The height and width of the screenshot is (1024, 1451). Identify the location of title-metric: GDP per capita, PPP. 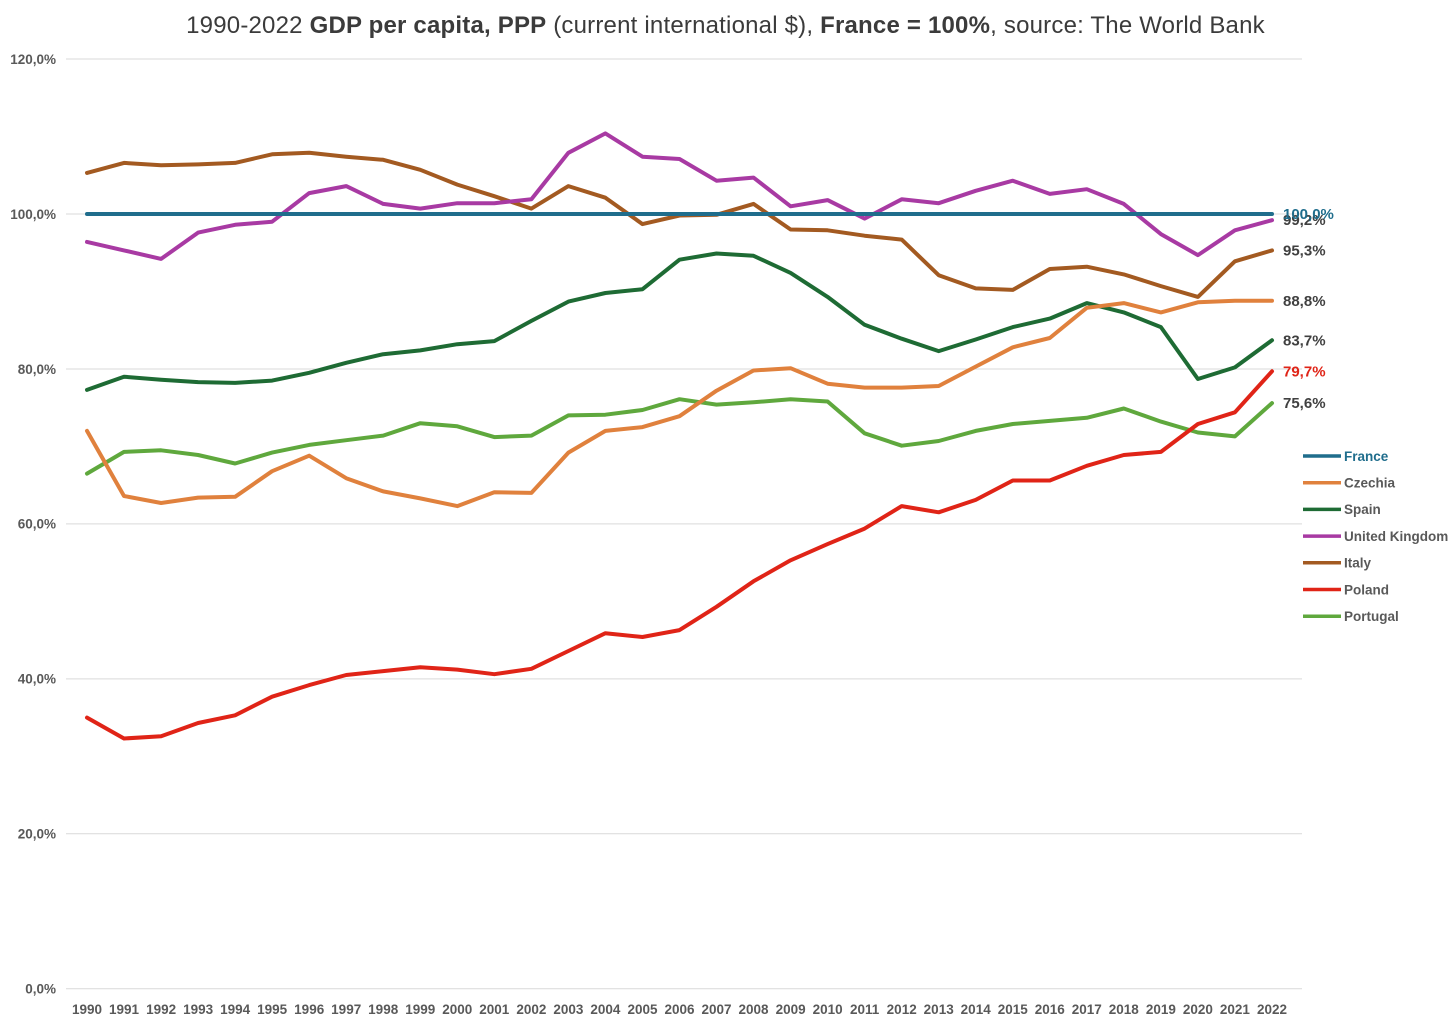
(428, 25).